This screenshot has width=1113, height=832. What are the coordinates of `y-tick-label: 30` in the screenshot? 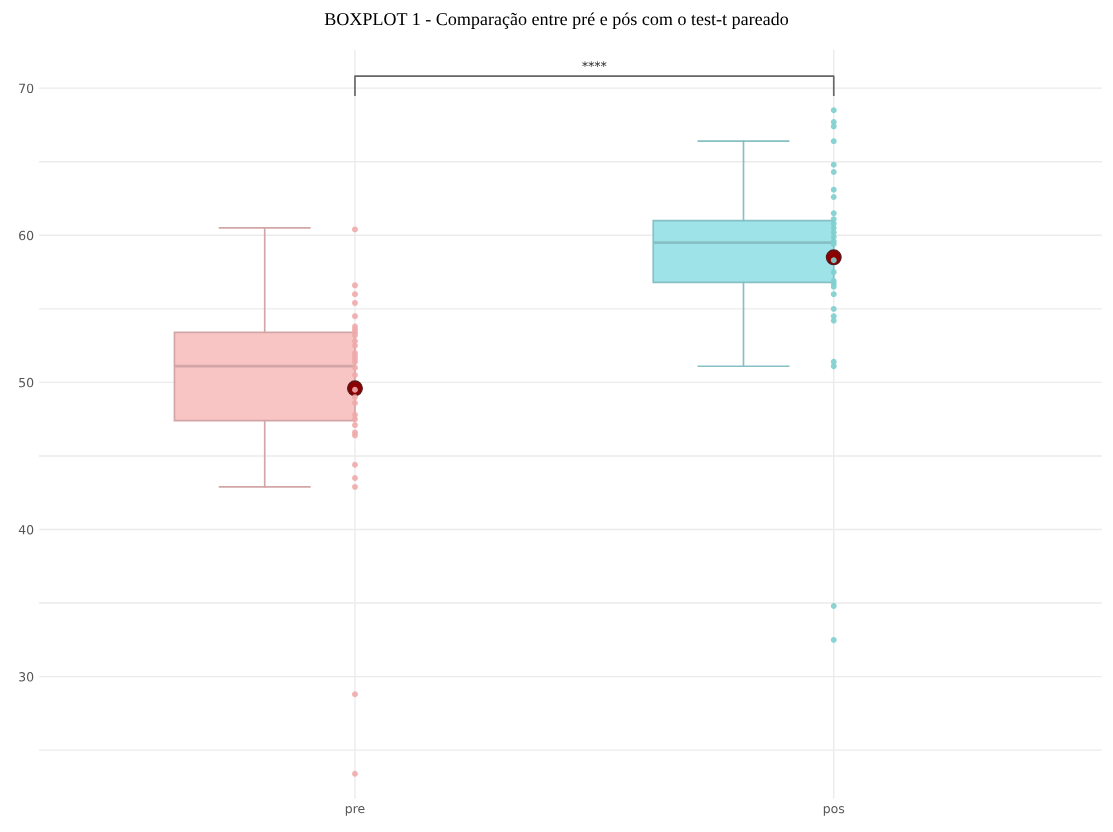 It's located at (26, 677).